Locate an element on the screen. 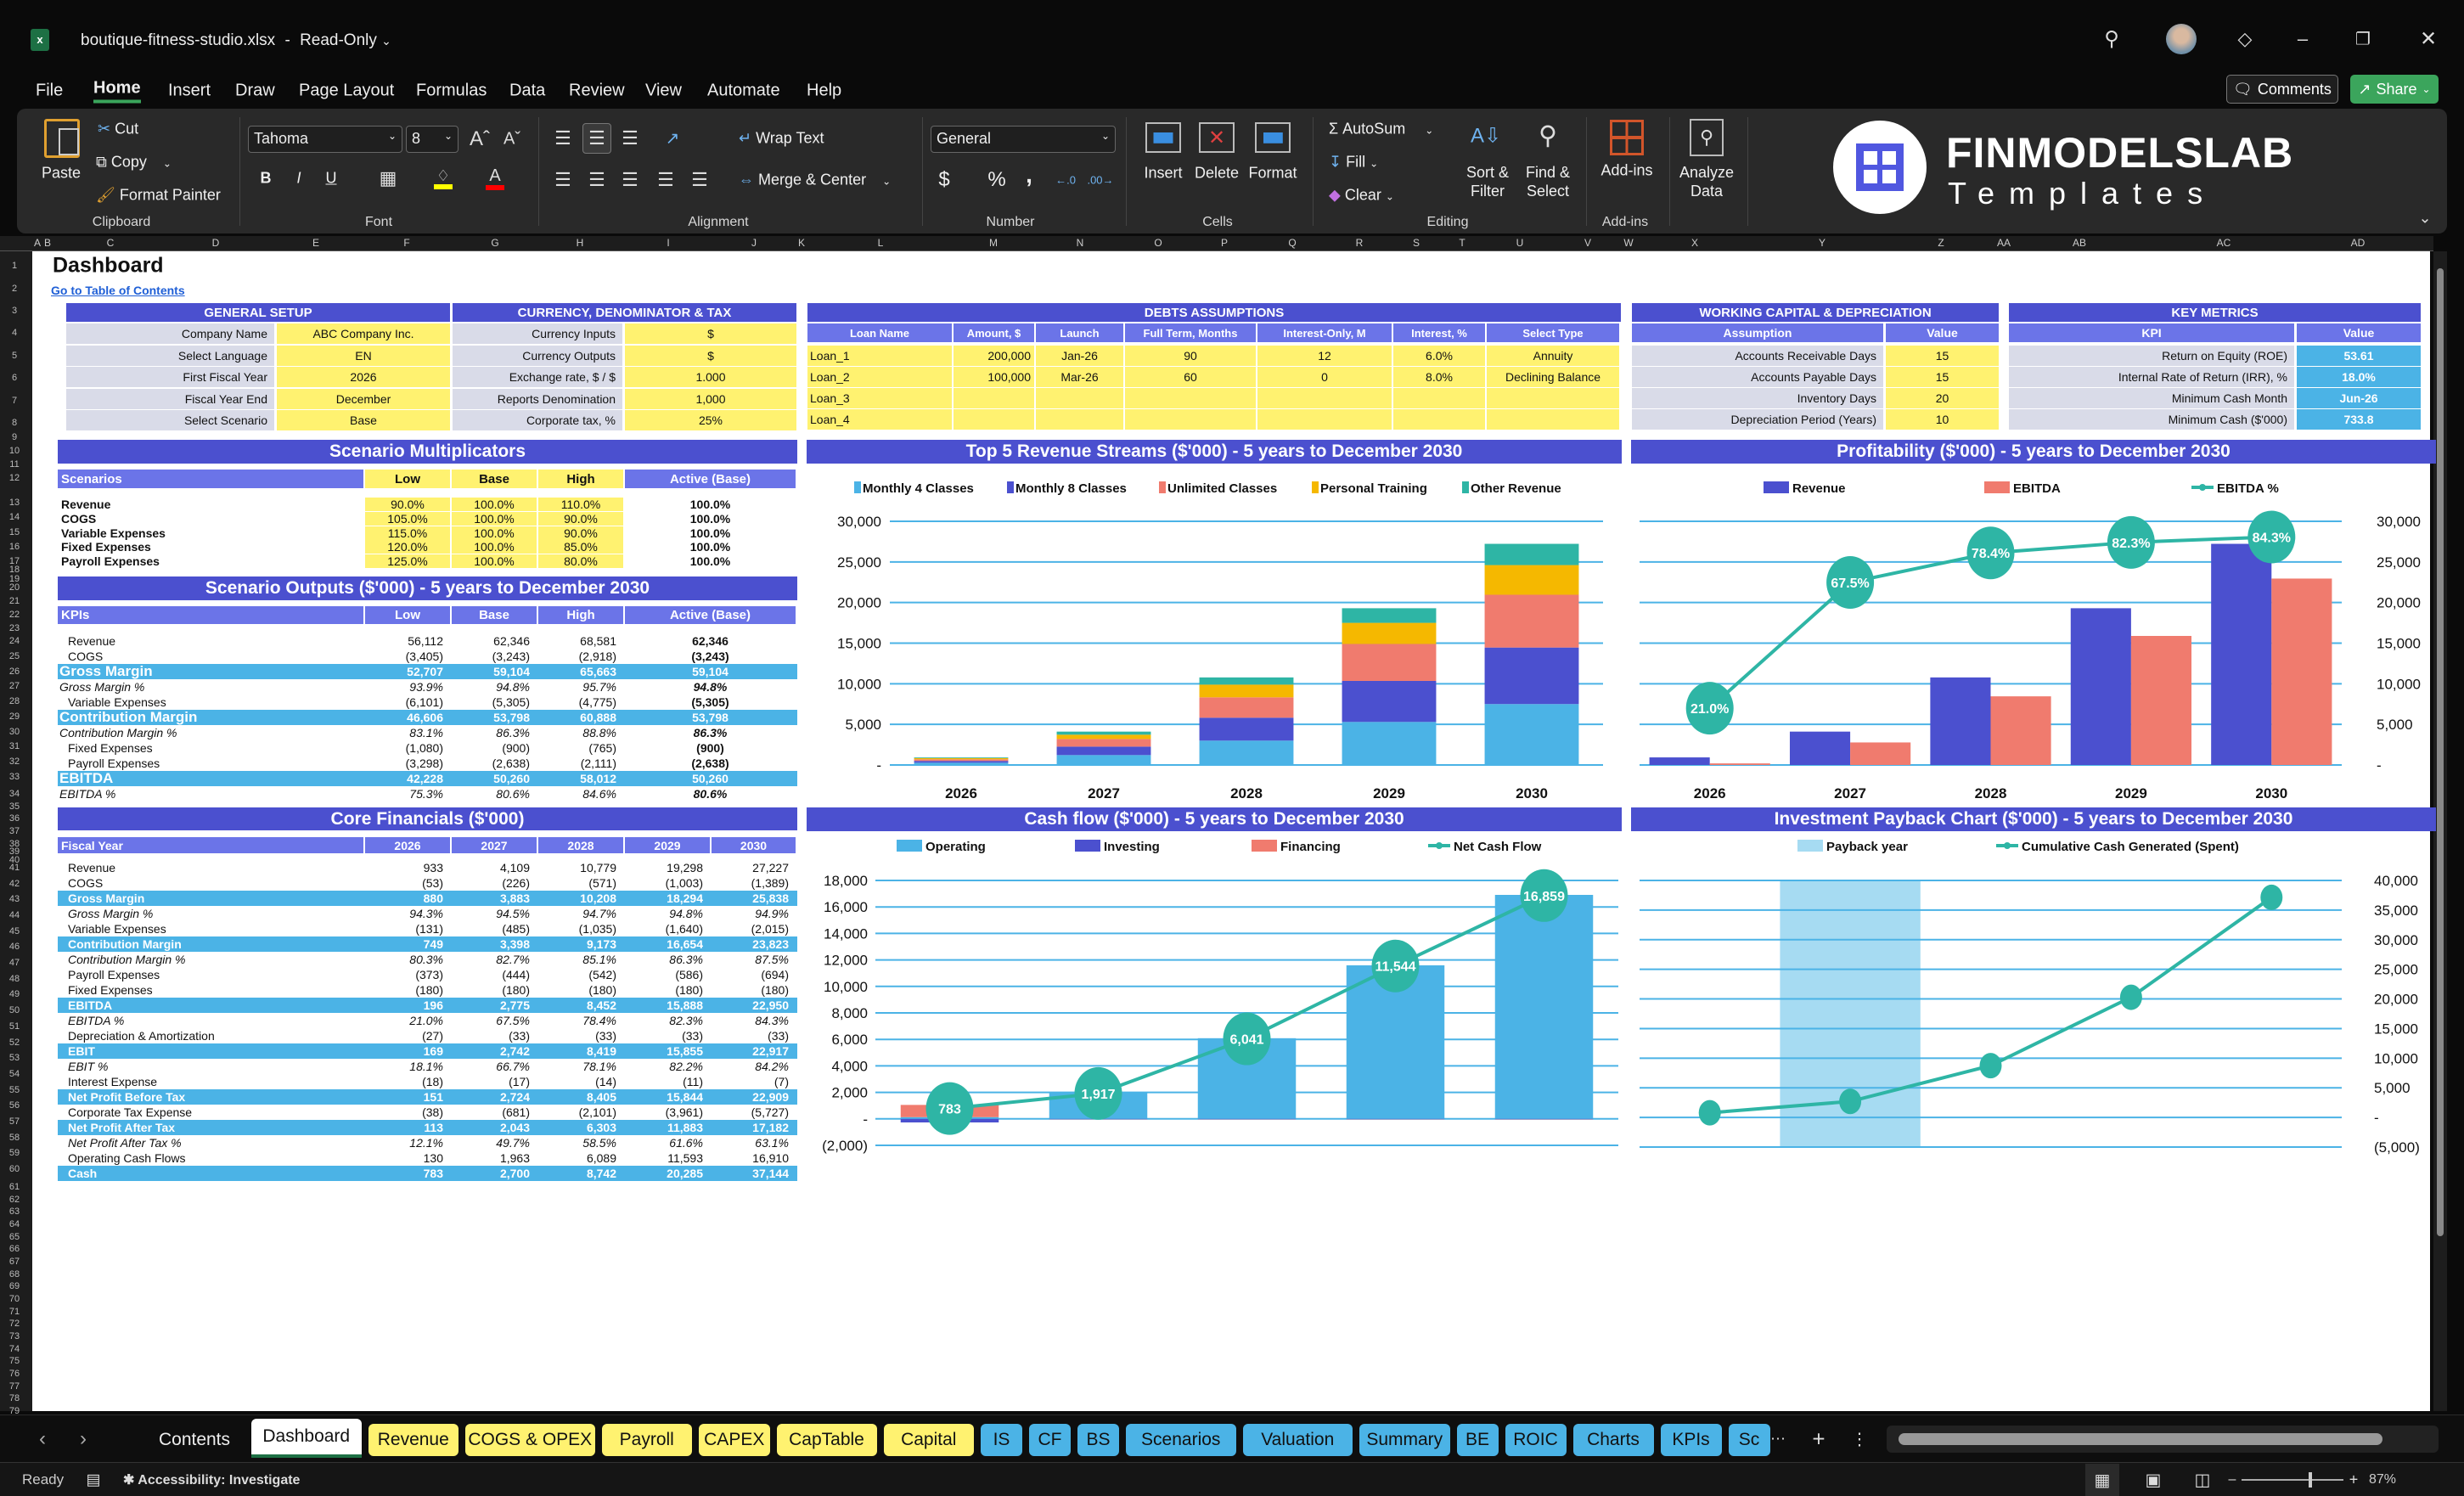  row-header: 55 is located at coordinates (14, 1089).